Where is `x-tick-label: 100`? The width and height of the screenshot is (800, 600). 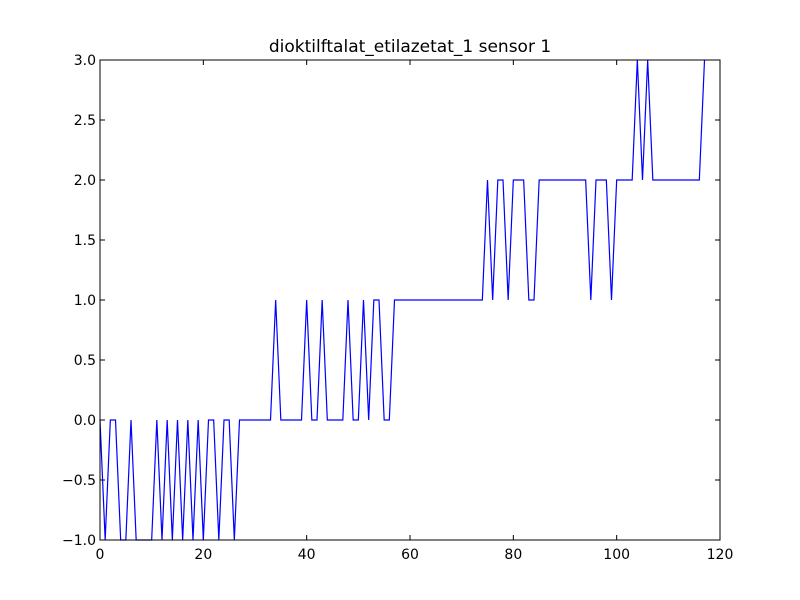
x-tick-label: 100 is located at coordinates (616, 555).